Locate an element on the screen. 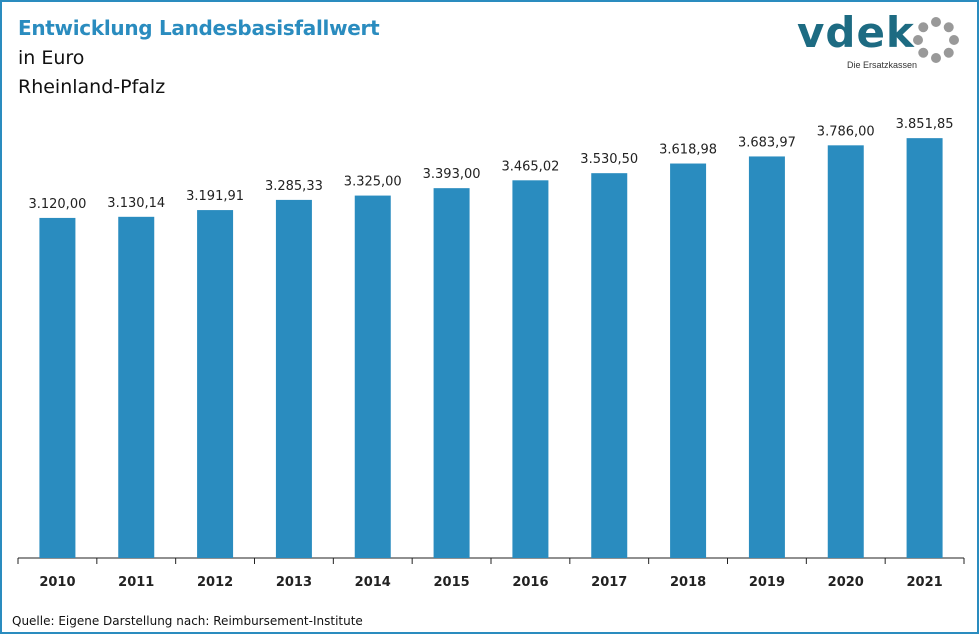 Image resolution: width=979 pixels, height=634 pixels. value-label-2010: 3.120,00 is located at coordinates (57, 204).